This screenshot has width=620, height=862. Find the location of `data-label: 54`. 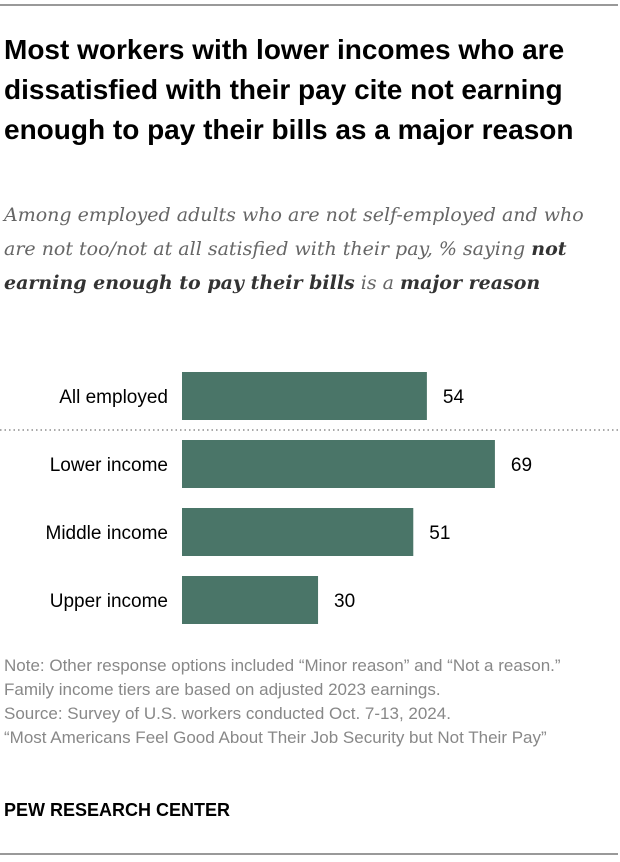

data-label: 54 is located at coordinates (454, 397).